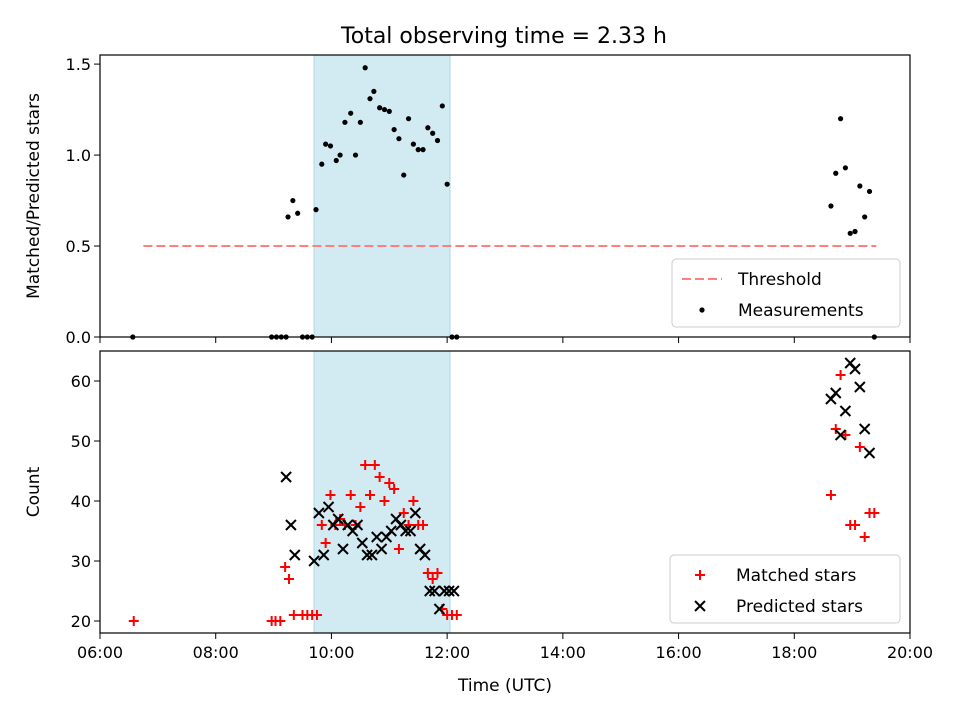 This screenshot has height=720, width=960. What do you see at coordinates (563, 652) in the screenshot?
I see `x-tick-label: 14:00` at bounding box center [563, 652].